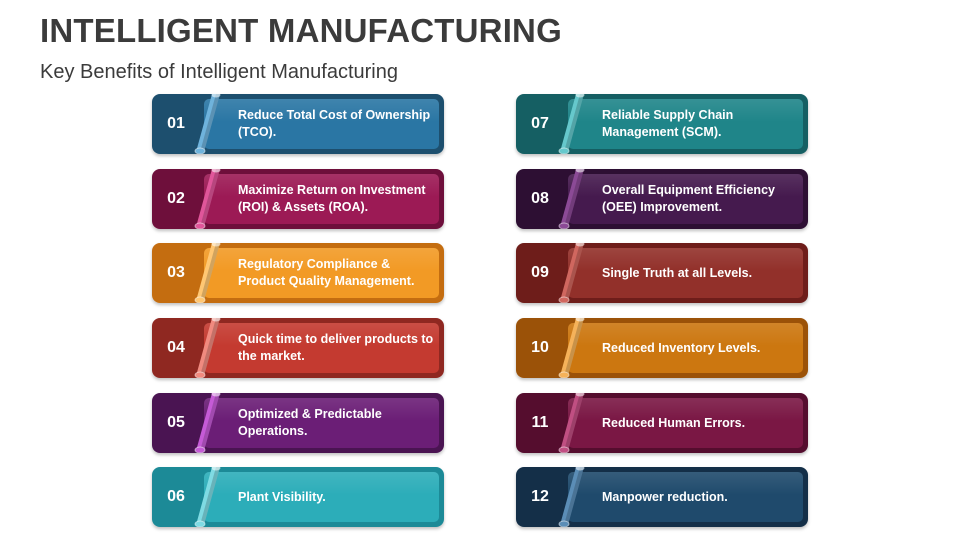 The height and width of the screenshot is (540, 960). I want to click on card-number: 10, so click(540, 347).